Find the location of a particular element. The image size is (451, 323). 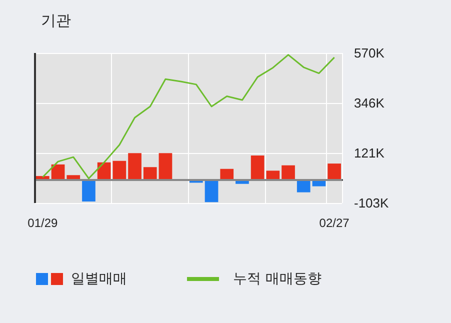

x-tick-label: 01/29 is located at coordinates (43, 223).